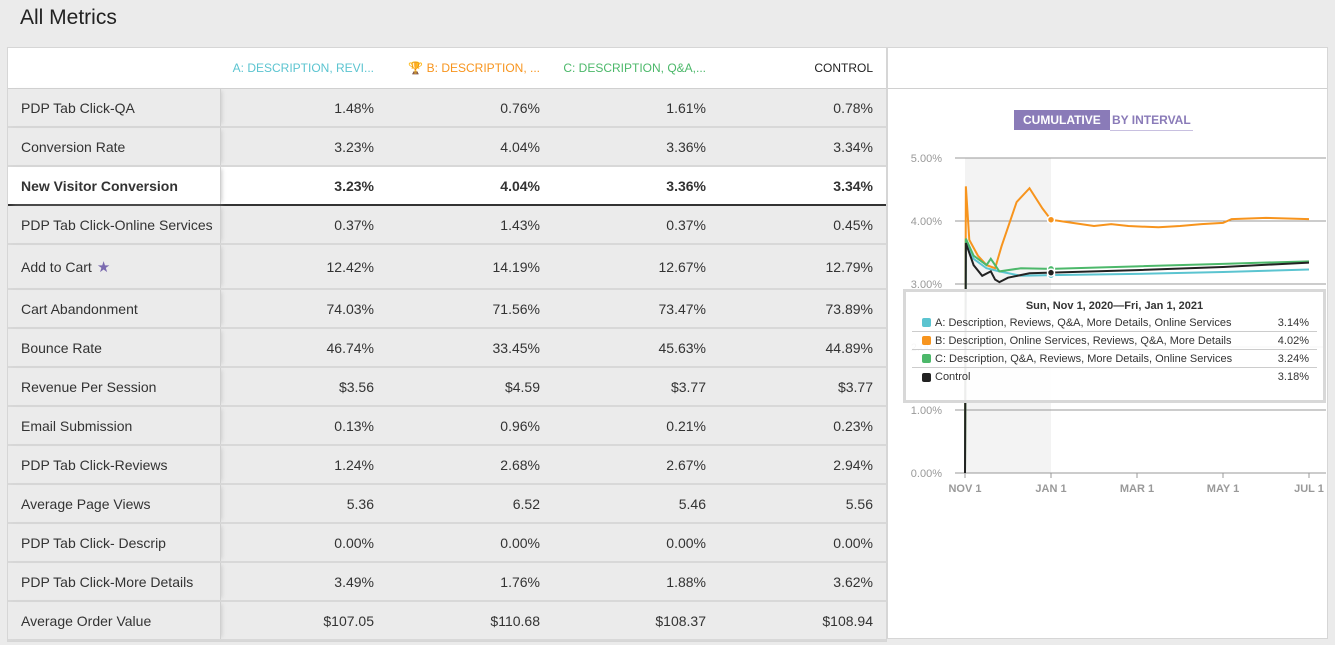 The width and height of the screenshot is (1335, 645). Describe the element at coordinates (686, 185) in the screenshot. I see `metric-value: 3.36%` at that location.